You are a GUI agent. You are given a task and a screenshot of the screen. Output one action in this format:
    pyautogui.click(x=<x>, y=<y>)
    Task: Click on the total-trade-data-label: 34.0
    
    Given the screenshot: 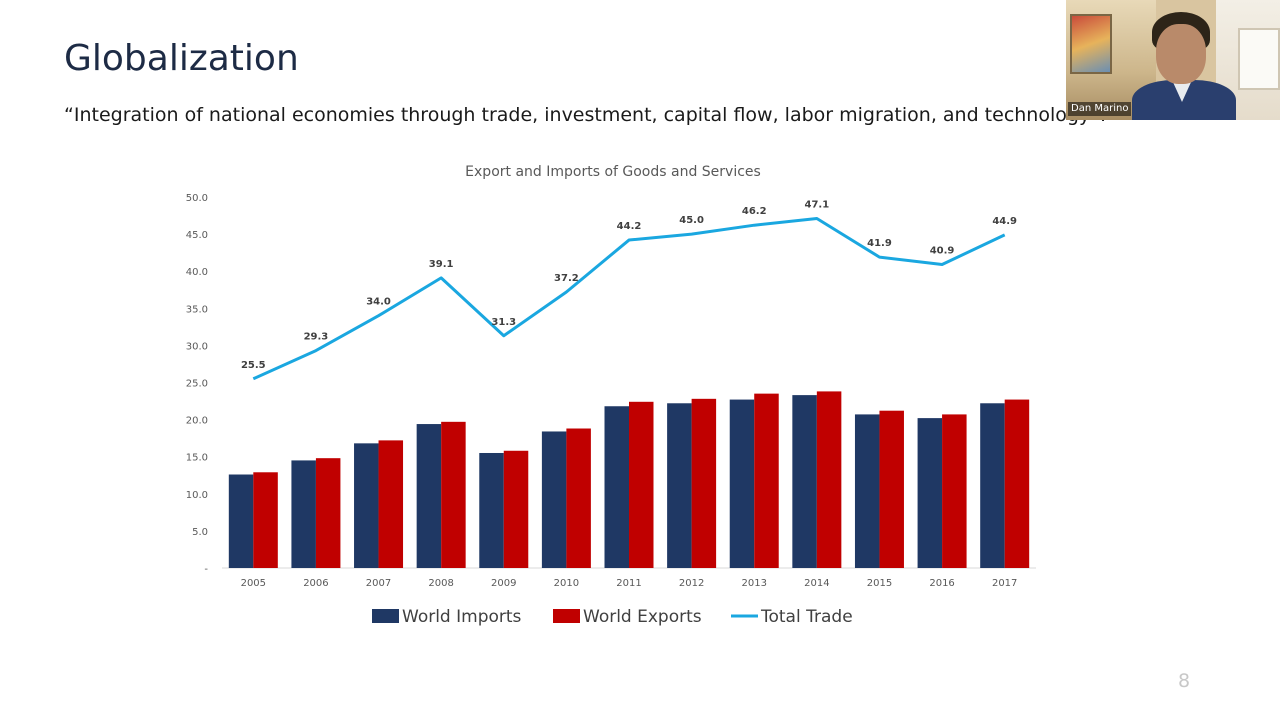 What is the action you would take?
    pyautogui.click(x=378, y=302)
    